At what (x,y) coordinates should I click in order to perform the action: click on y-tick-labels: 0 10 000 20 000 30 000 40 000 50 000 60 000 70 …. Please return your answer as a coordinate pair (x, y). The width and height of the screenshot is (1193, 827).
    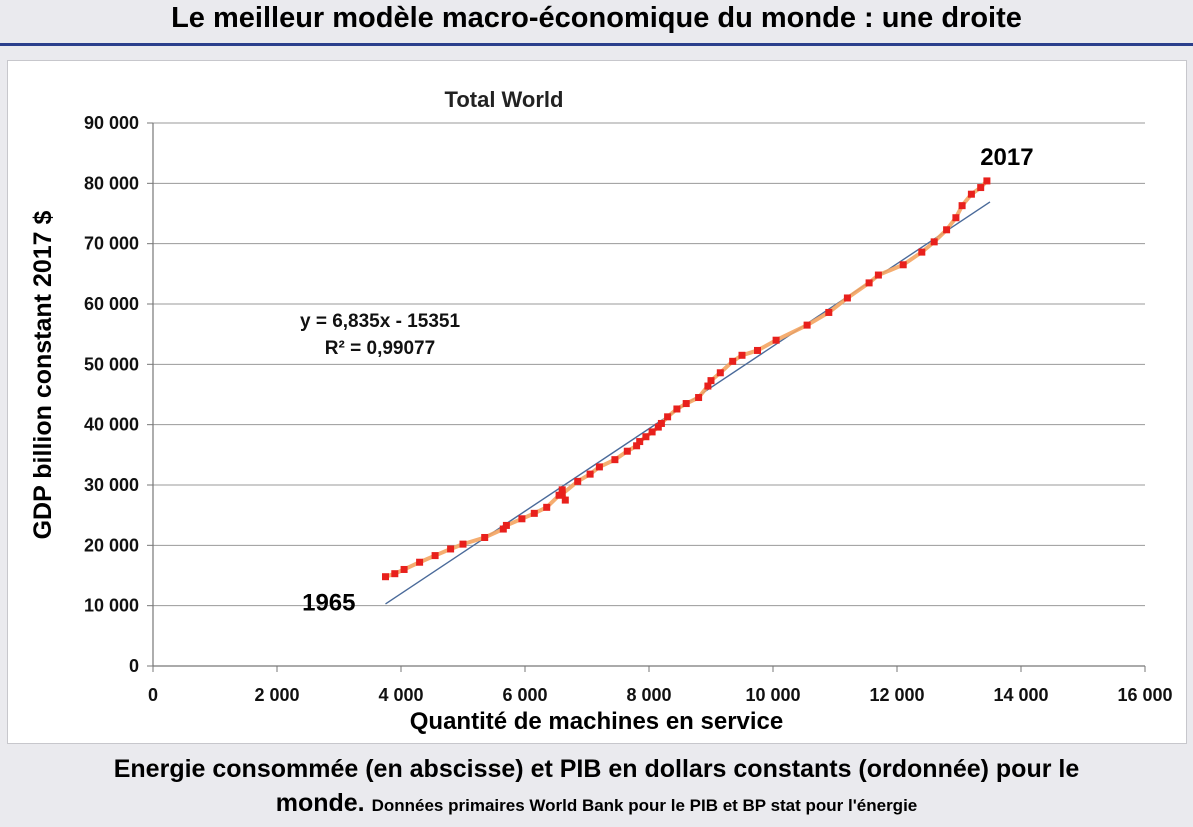
    Looking at the image, I should click on (111, 394).